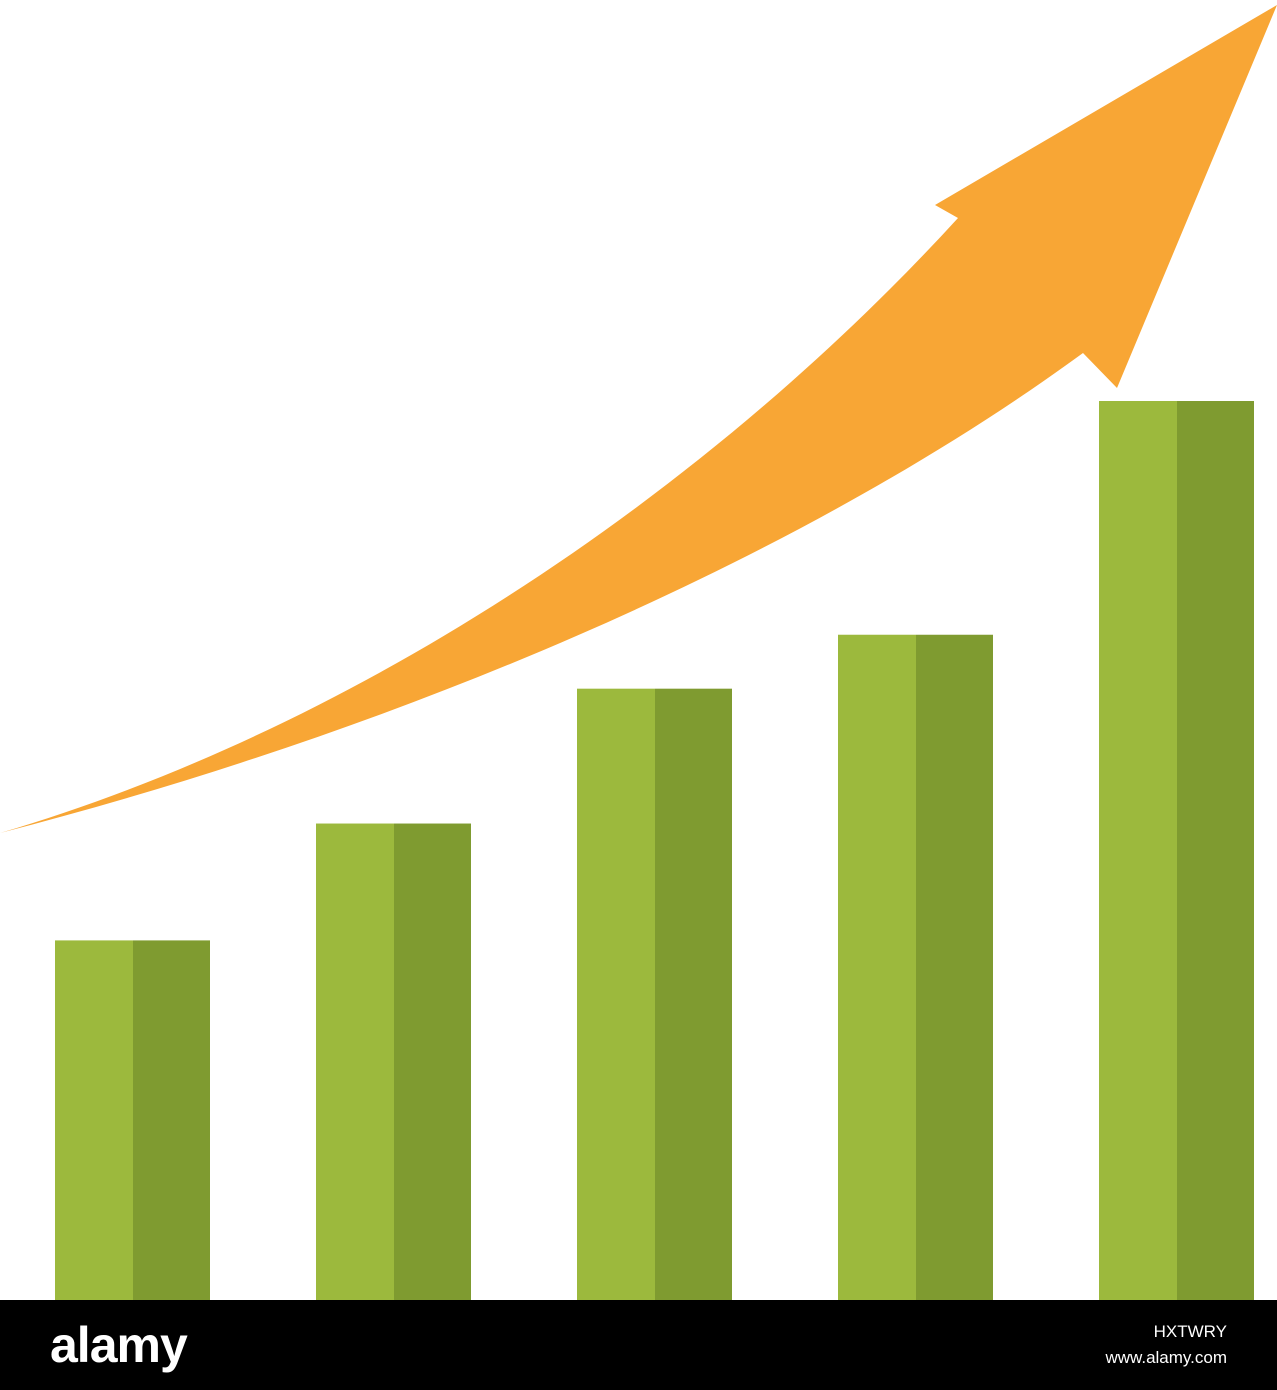  What do you see at coordinates (638, 1345) in the screenshot?
I see `footer-bar: alamy HXTWRY www.alamy.com` at bounding box center [638, 1345].